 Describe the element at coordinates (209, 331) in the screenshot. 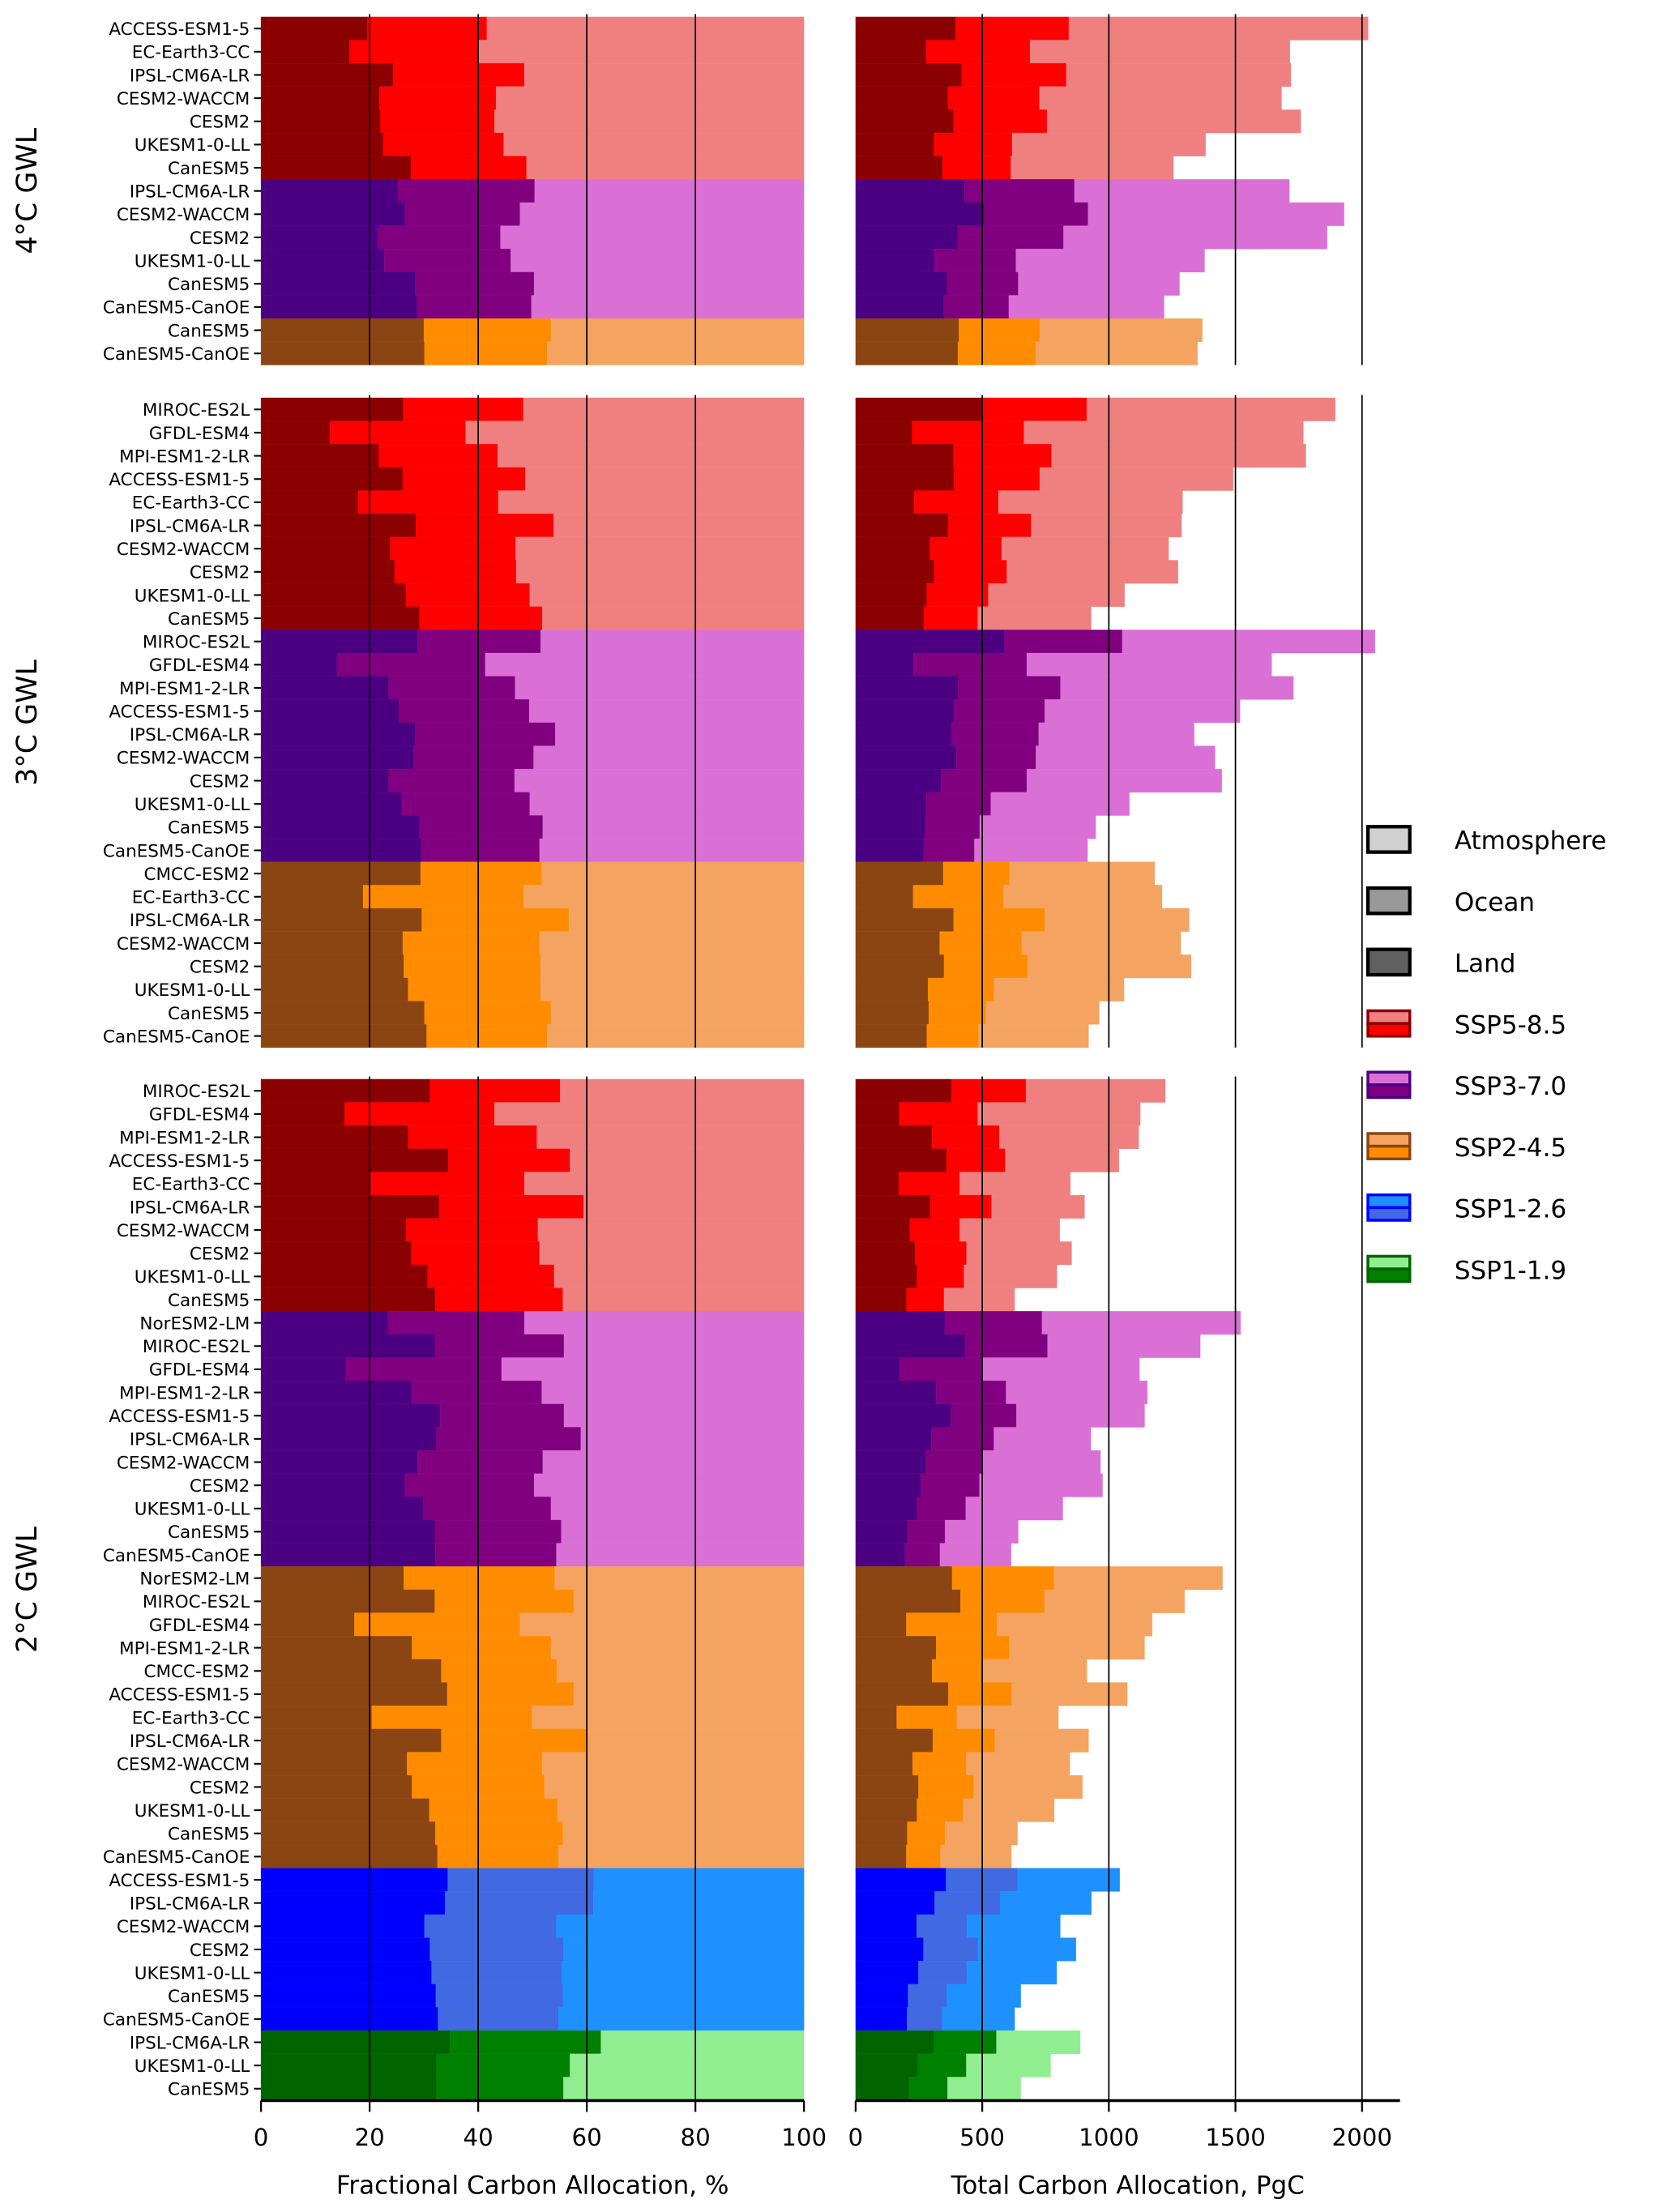

I see `ytick-label: CanESM5` at that location.